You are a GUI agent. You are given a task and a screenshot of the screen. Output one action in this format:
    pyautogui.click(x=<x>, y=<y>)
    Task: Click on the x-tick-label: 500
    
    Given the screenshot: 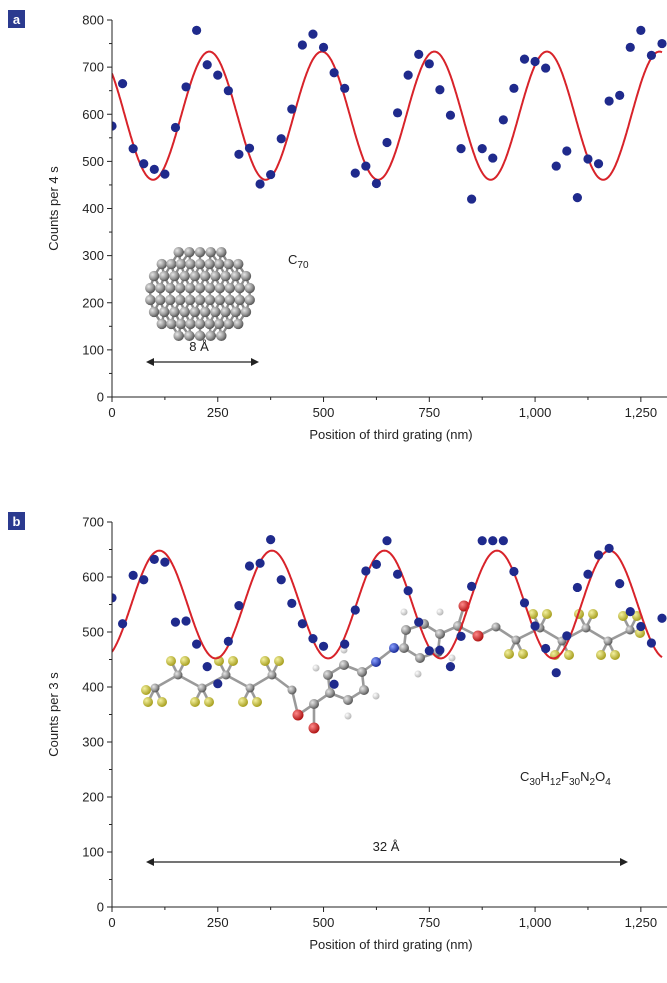 What is the action you would take?
    pyautogui.click(x=324, y=922)
    